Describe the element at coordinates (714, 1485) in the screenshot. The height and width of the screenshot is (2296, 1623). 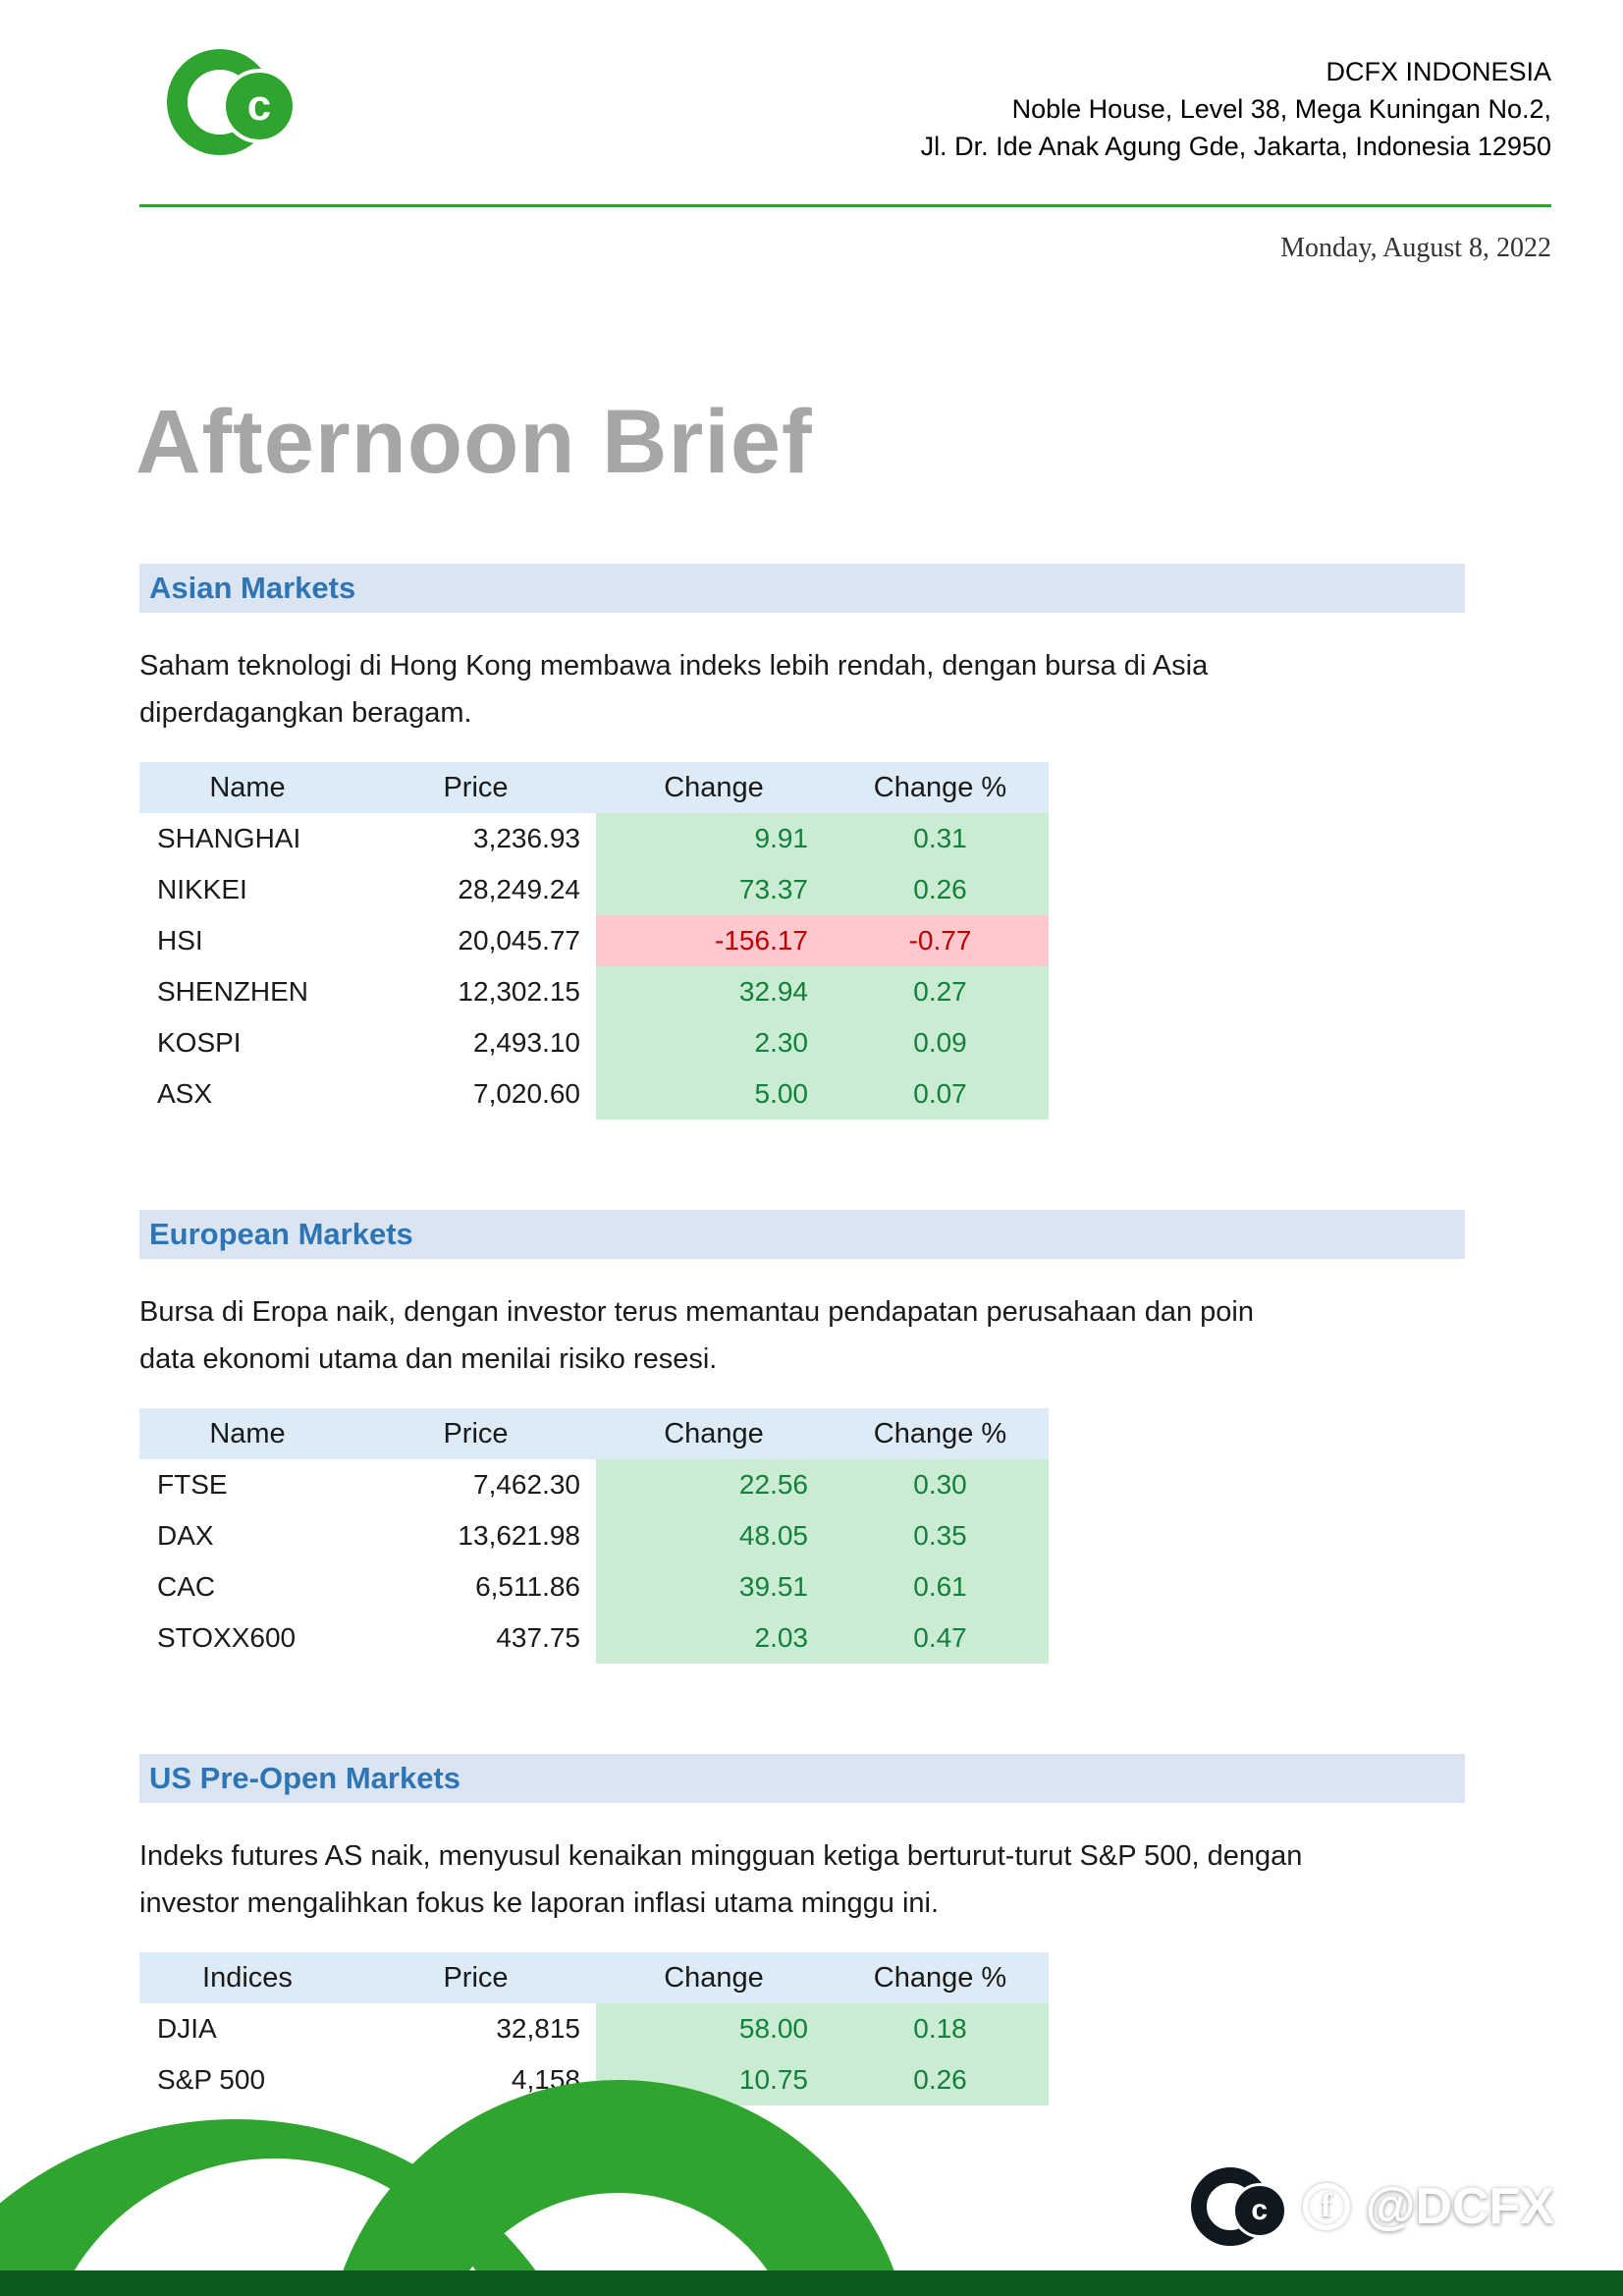
I see `change-value: 22.56` at that location.